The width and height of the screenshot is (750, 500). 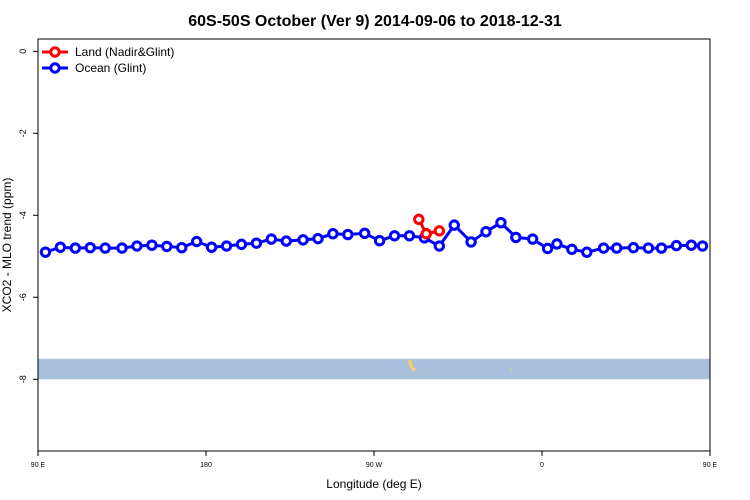 What do you see at coordinates (110, 68) in the screenshot?
I see `legend-ocean-label: Ocean (Glint)` at bounding box center [110, 68].